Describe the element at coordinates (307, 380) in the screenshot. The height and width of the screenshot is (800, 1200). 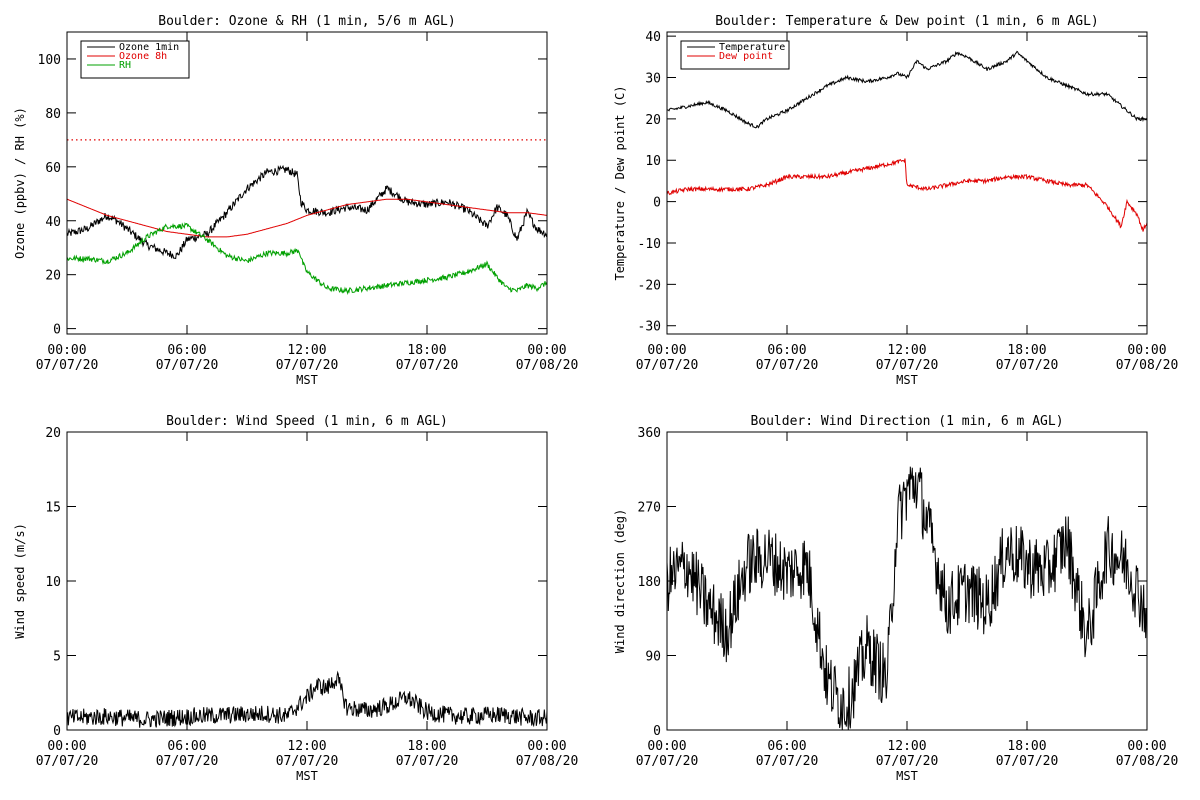
I see `ozone-xlabel: MST` at that location.